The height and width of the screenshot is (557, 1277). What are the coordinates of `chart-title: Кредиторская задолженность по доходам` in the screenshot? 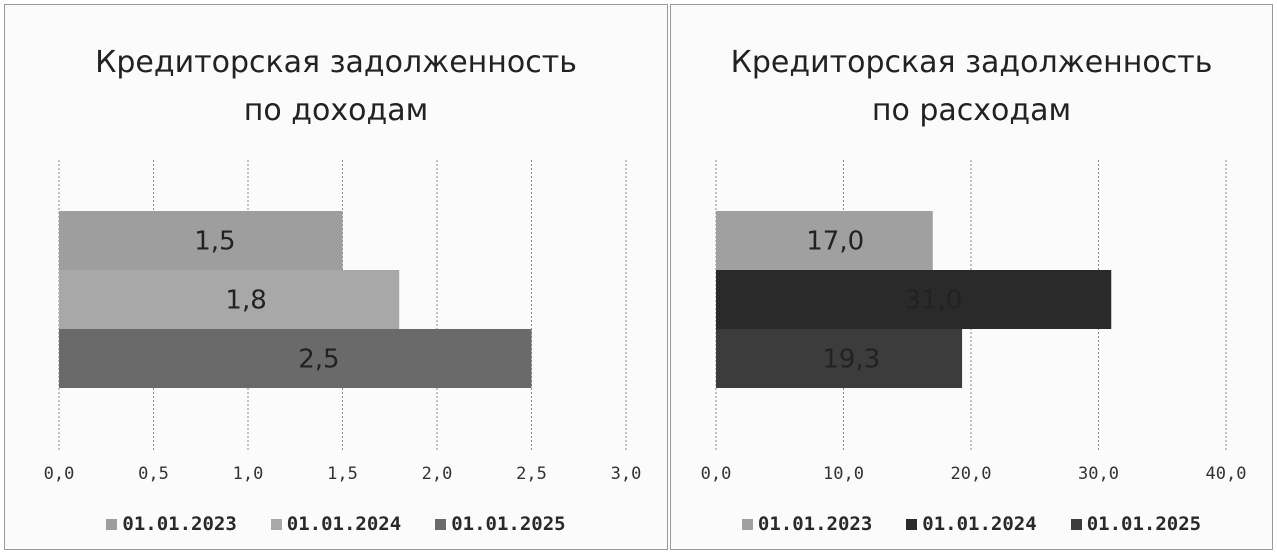 It's located at (336, 86).